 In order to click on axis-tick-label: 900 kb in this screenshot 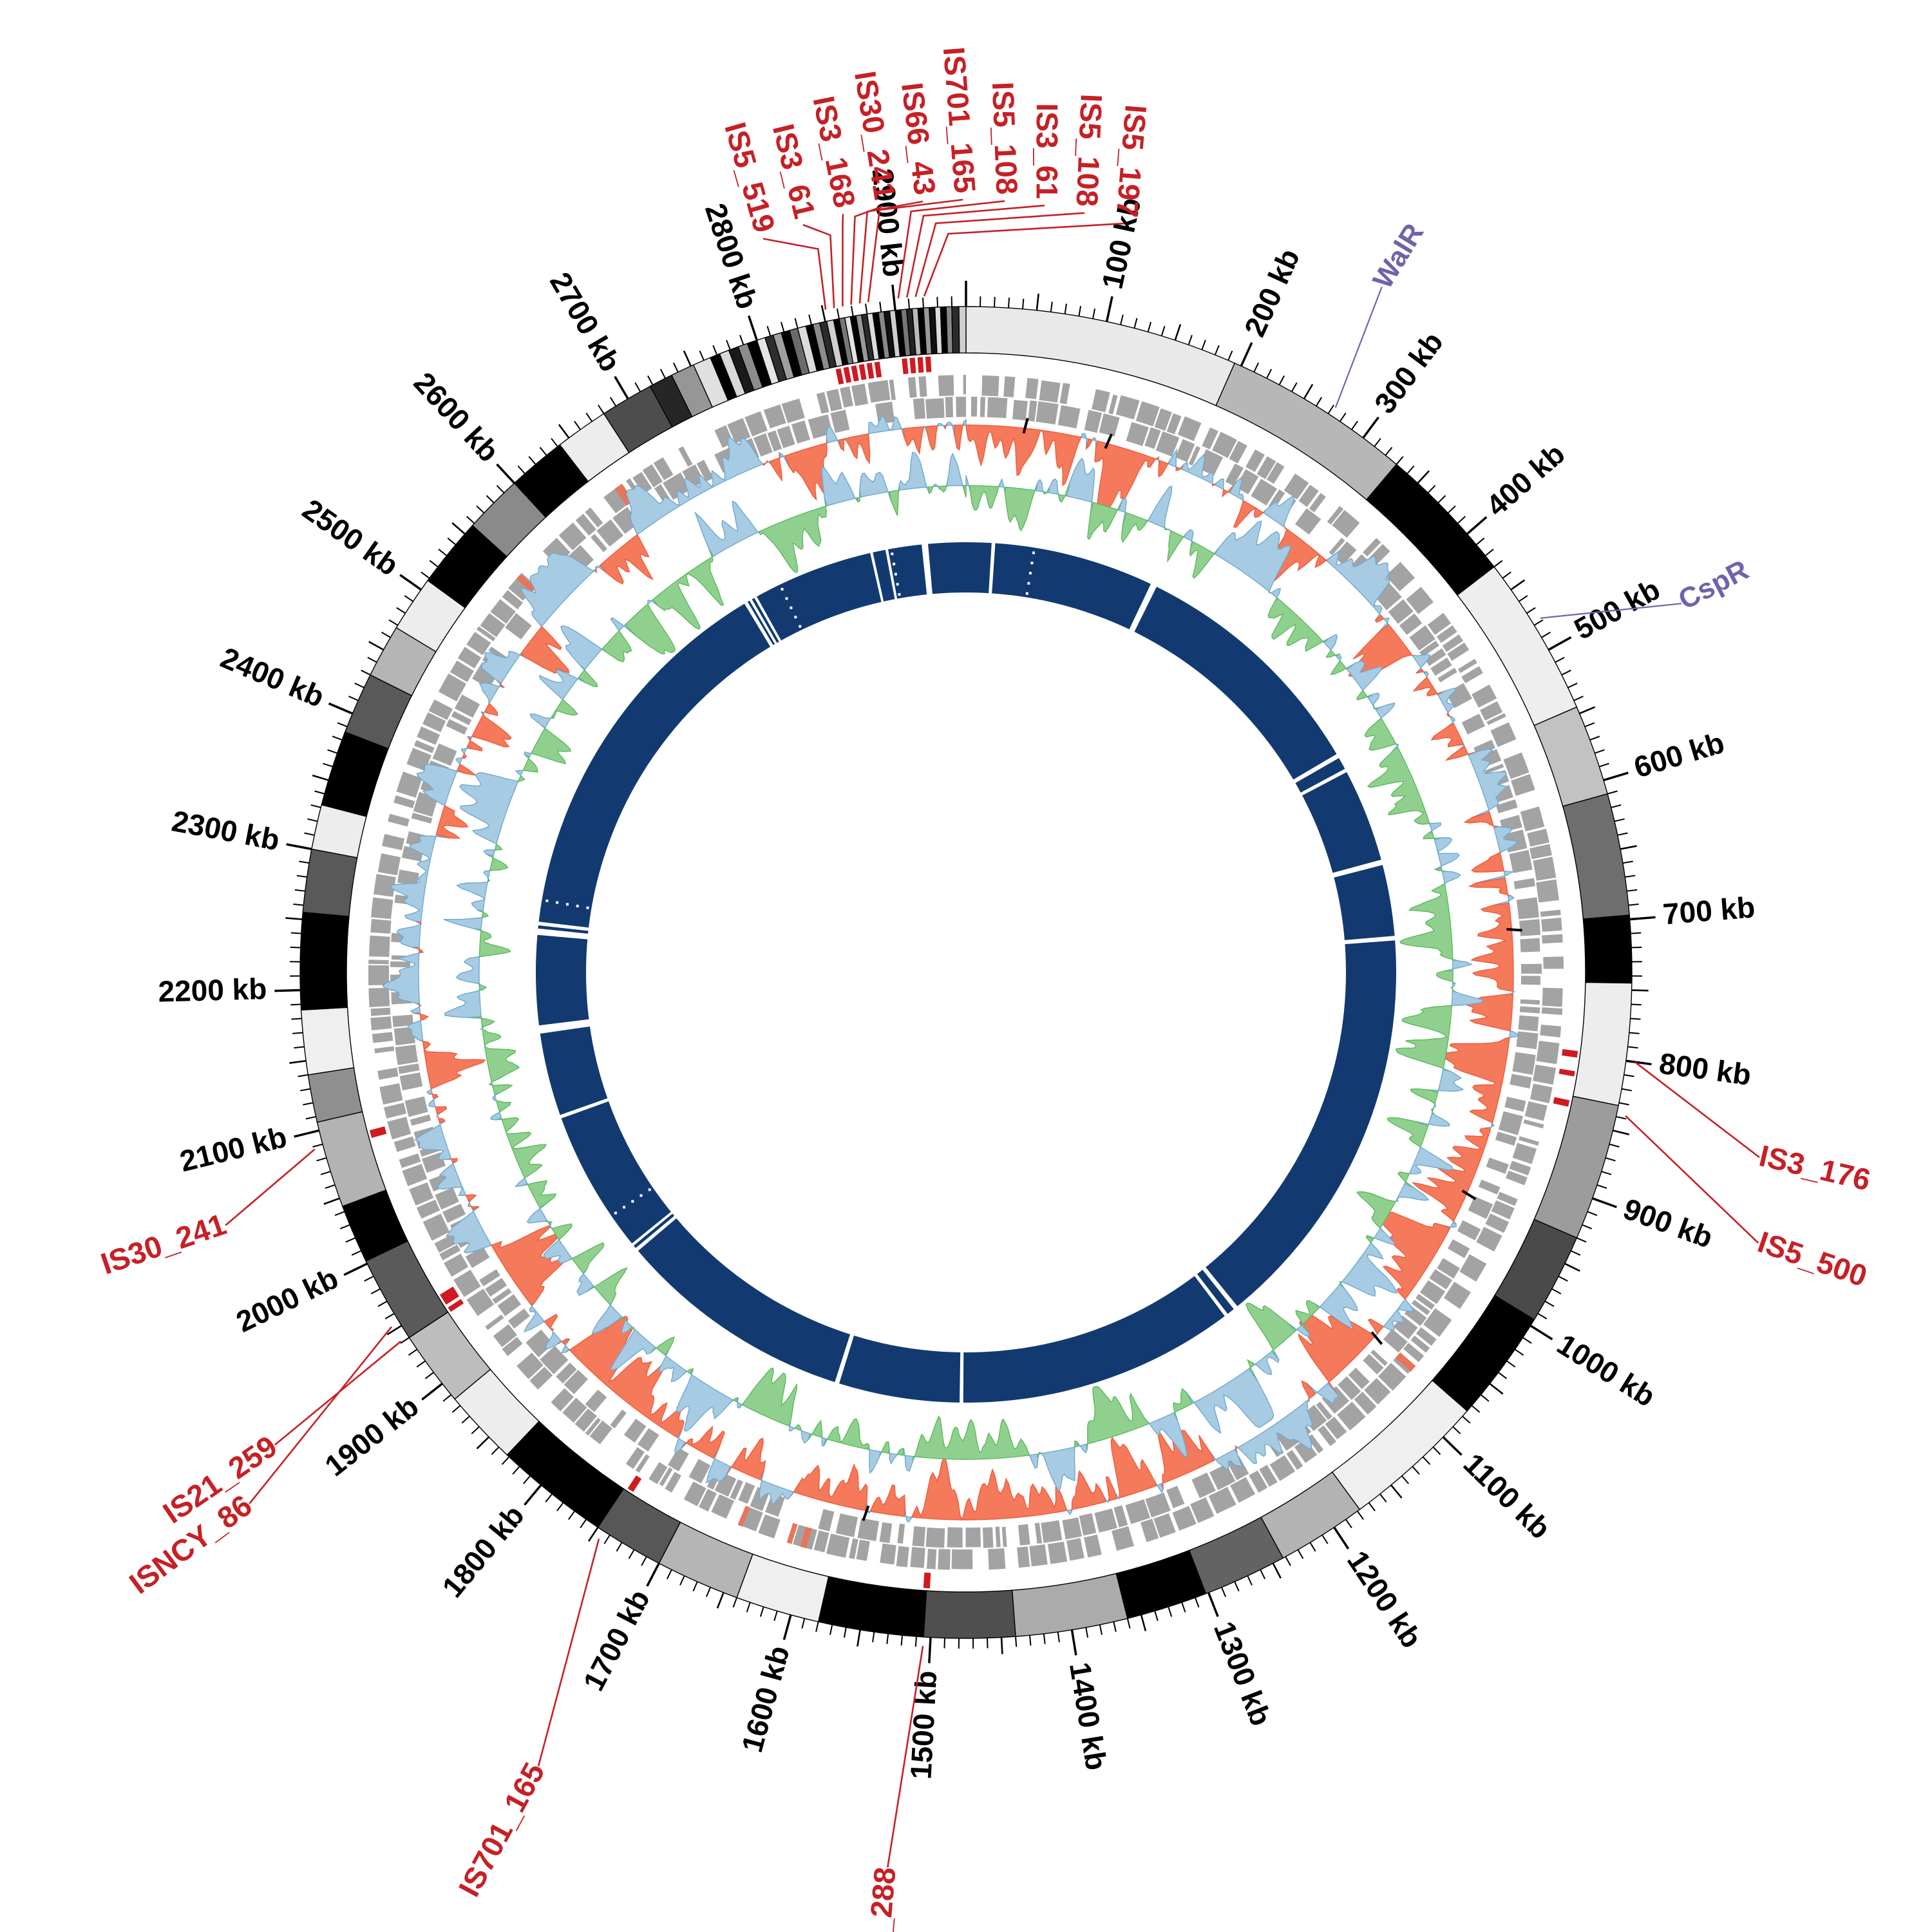, I will do `click(1668, 1223)`.